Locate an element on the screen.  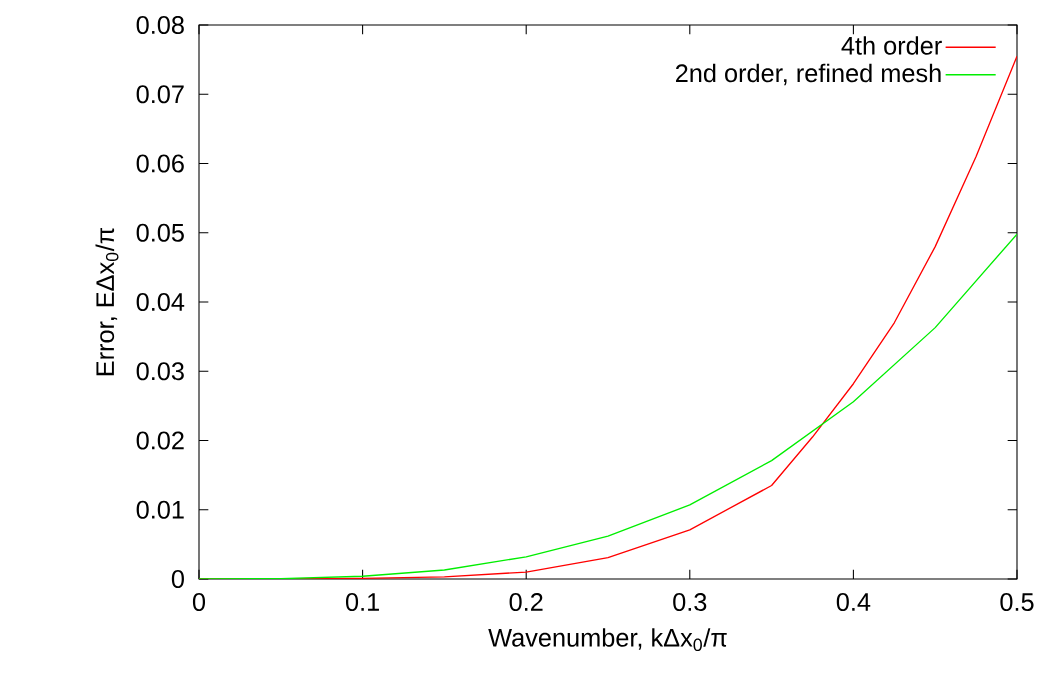
x-axis-title: Wavenumber, kΔx$_{0}$/π is located at coordinates (607, 640).